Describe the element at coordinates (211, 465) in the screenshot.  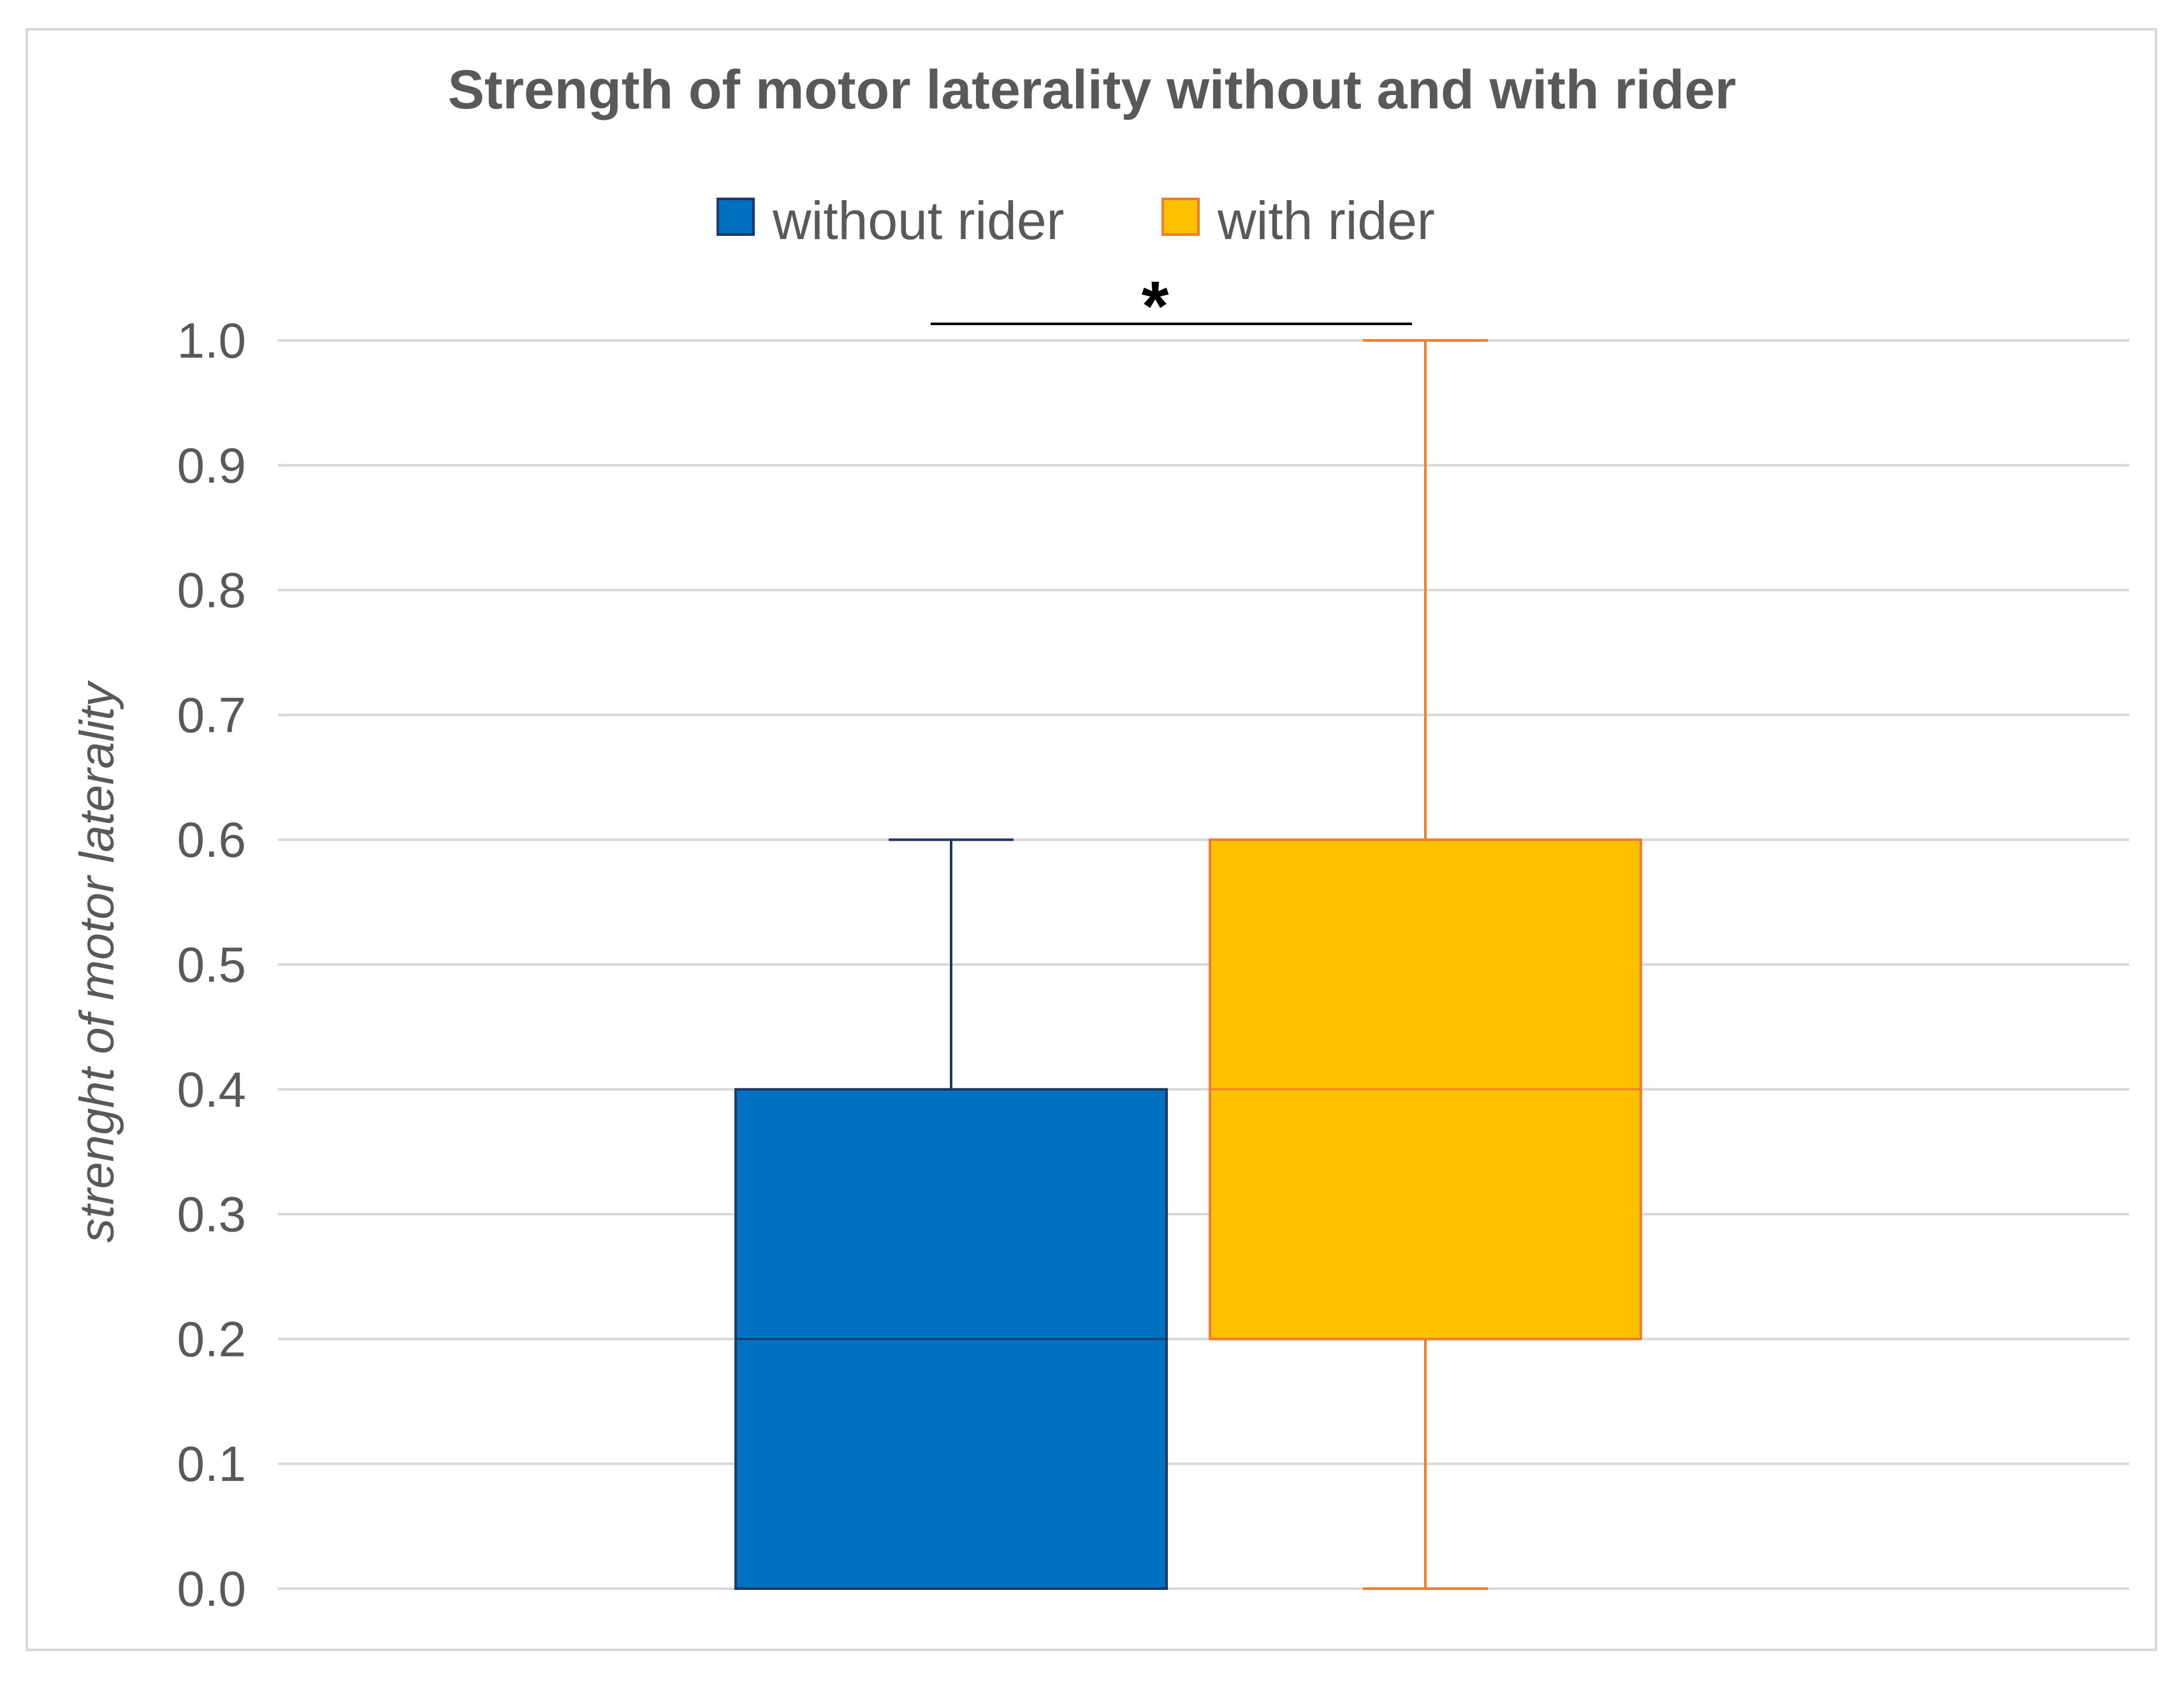
I see `y-tick-label: 0.9` at that location.